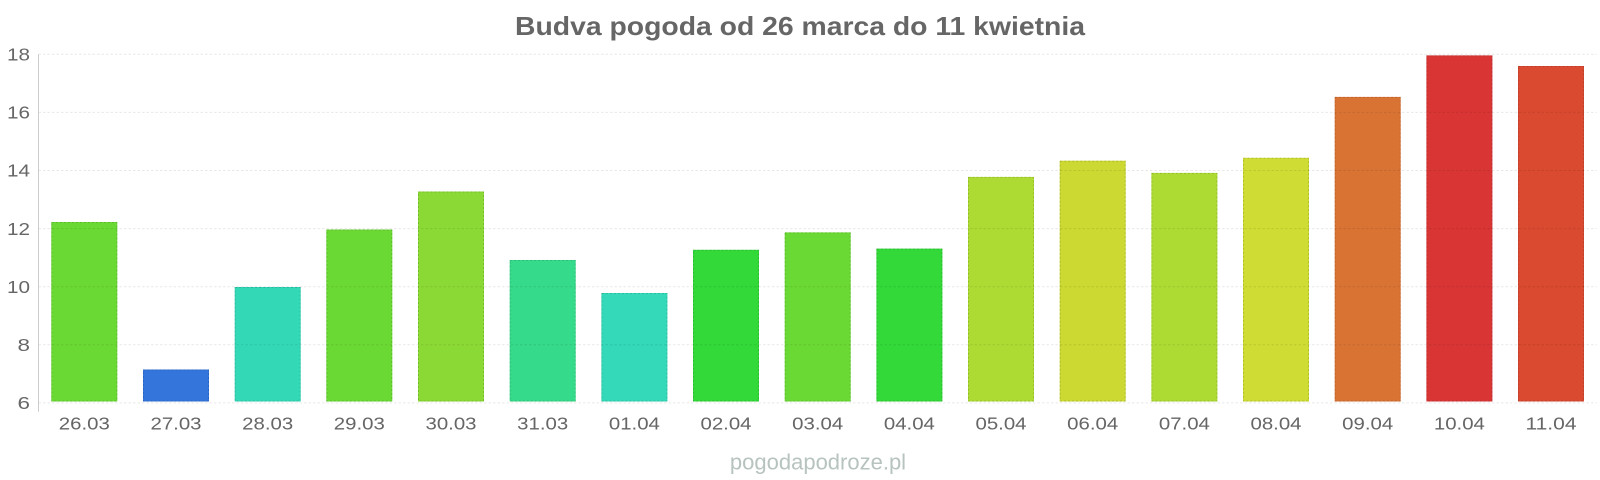 This screenshot has width=1600, height=480. Describe the element at coordinates (24, 345) in the screenshot. I see `svg-text: 8` at that location.